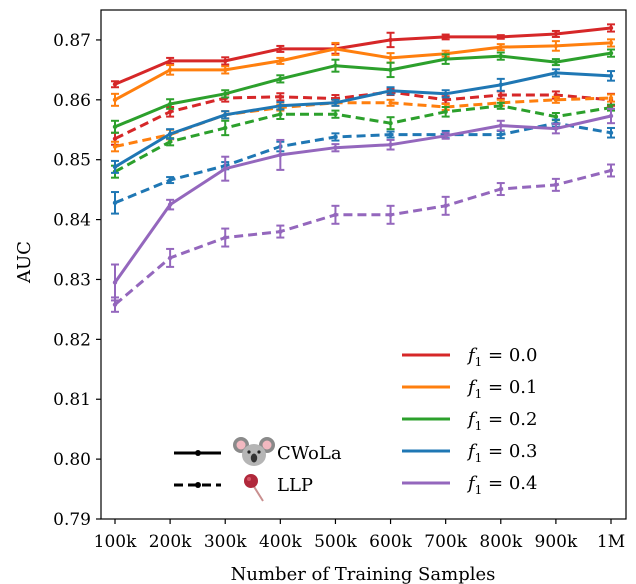 Image resolution: width=636 pixels, height=584 pixels. I want to click on legend-cwola-marker, so click(198, 453).